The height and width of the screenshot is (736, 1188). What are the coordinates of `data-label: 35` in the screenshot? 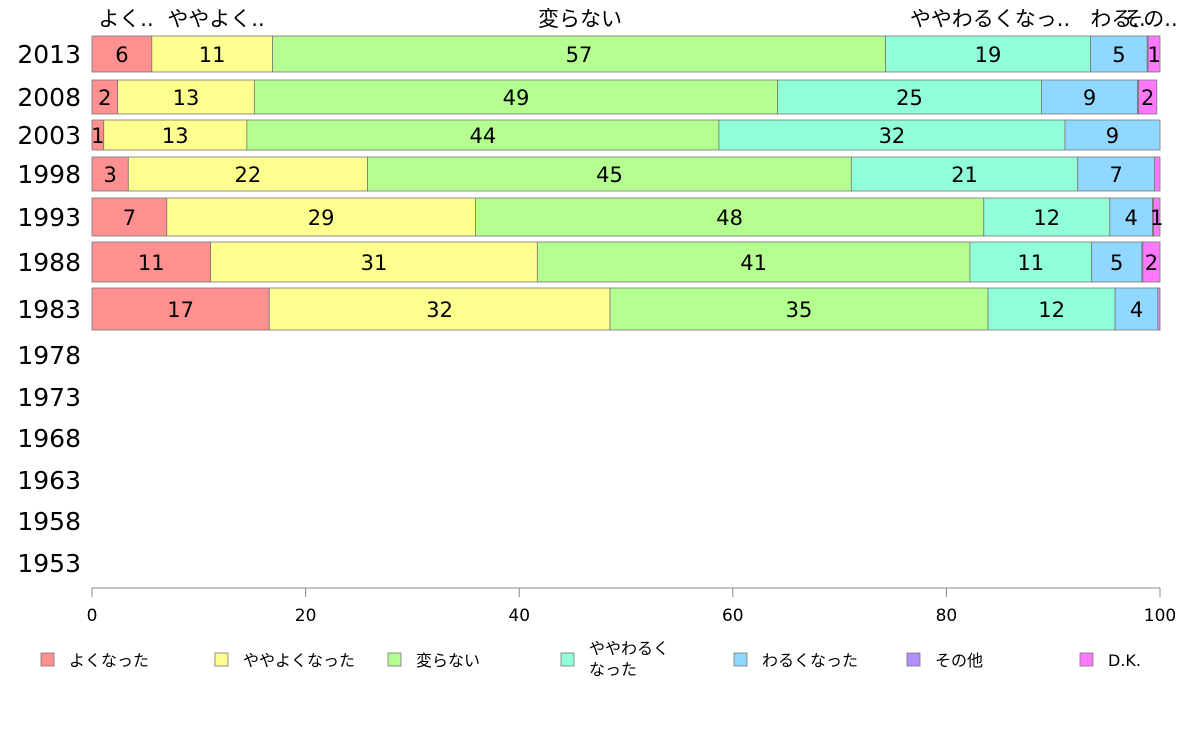 It's located at (799, 310).